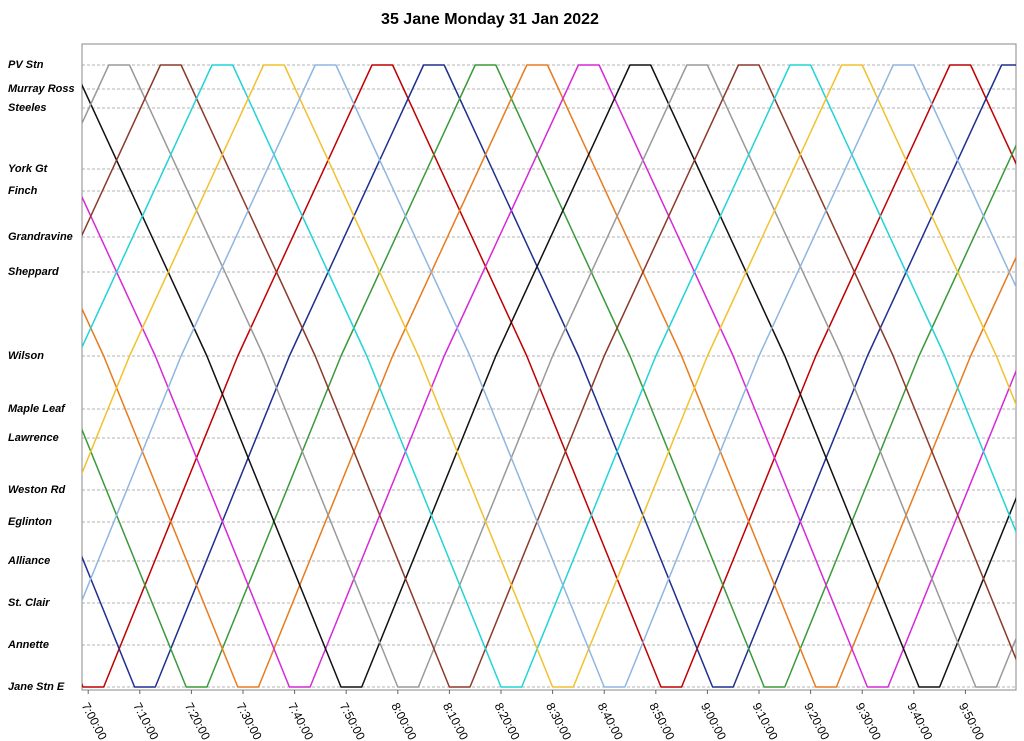  What do you see at coordinates (26, 65) in the screenshot?
I see `y-tick-label: PV Stn` at bounding box center [26, 65].